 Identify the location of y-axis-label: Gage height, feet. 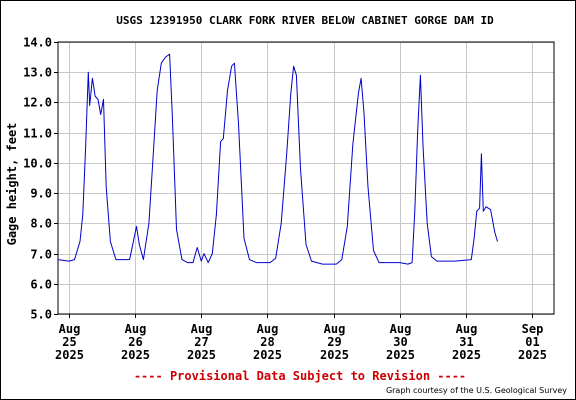
(12, 184).